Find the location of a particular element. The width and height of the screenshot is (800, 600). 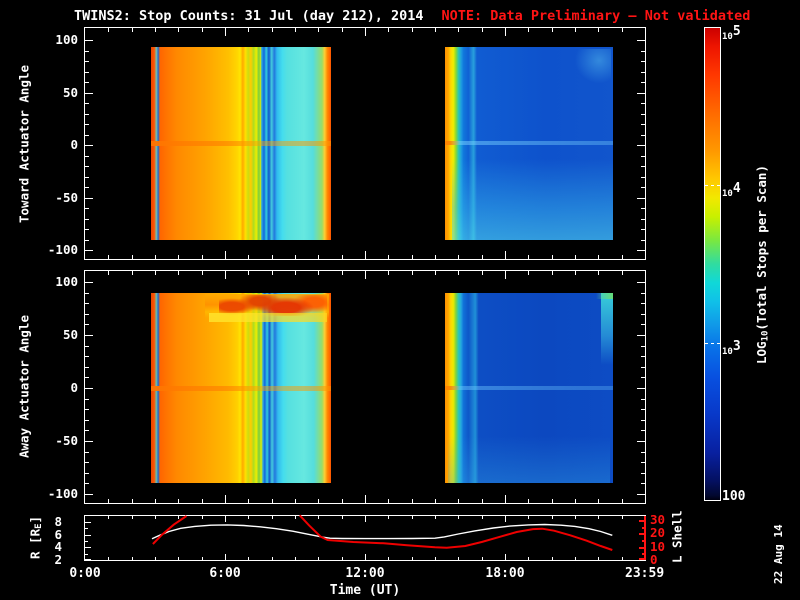

spectrogram-feature is located at coordinates (529, 143).